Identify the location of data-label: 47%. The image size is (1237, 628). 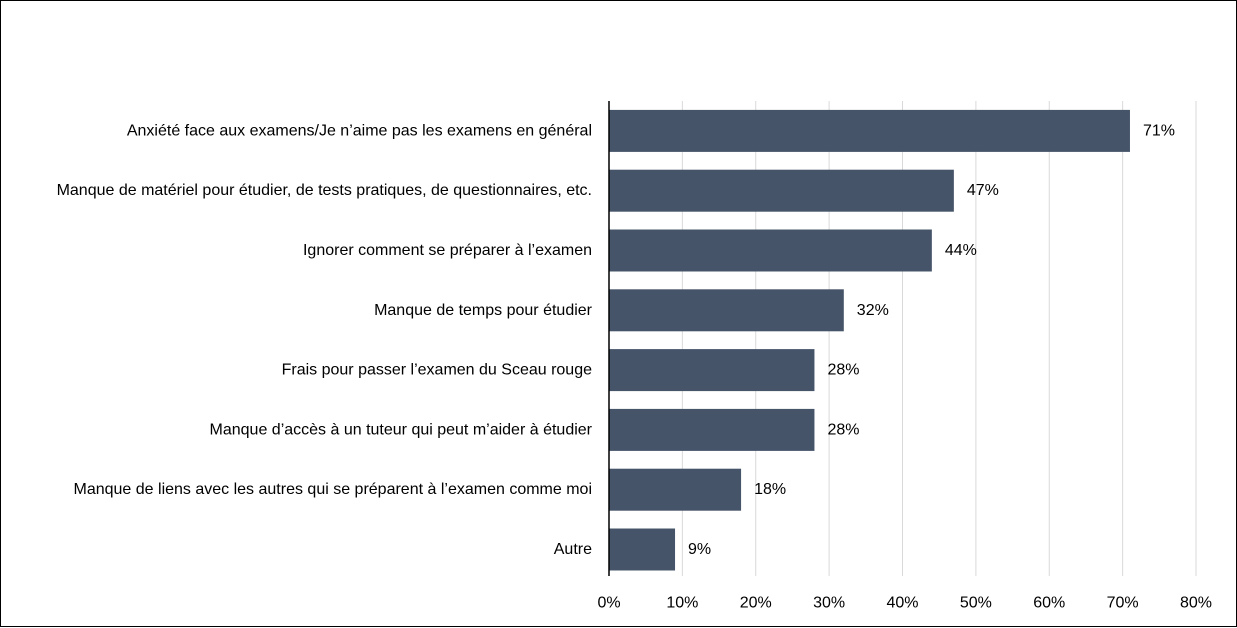
(983, 190).